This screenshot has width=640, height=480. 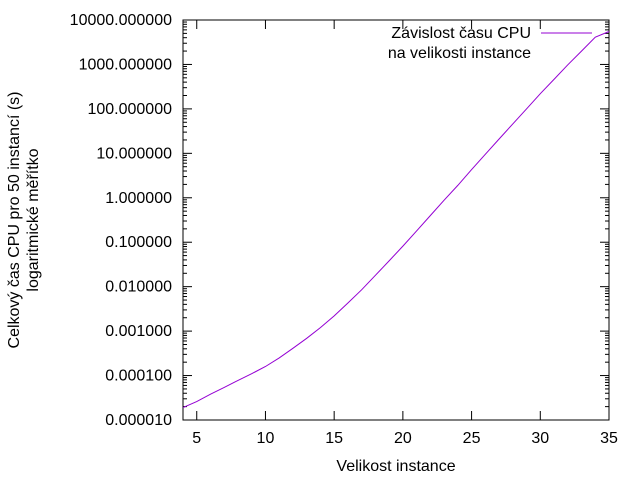 What do you see at coordinates (129, 109) in the screenshot?
I see `y-tick-label: 100.000000` at bounding box center [129, 109].